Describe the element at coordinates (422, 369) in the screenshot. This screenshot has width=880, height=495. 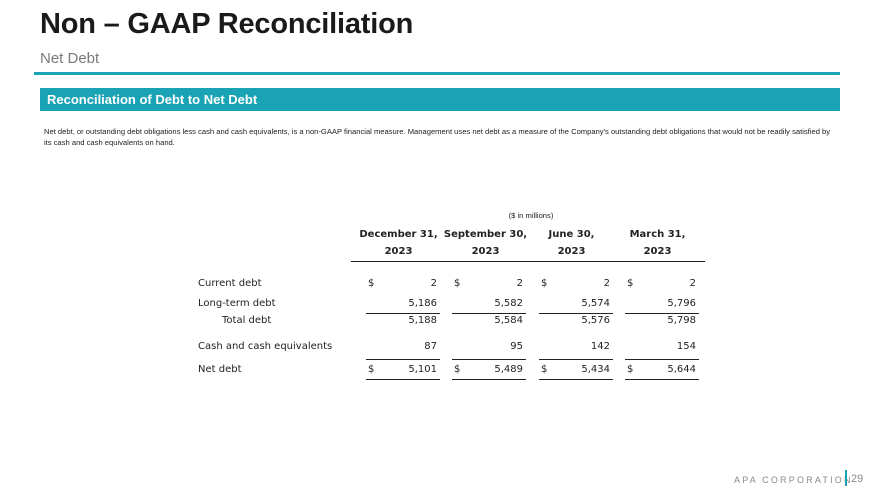
I see `cell-value: 5,101` at that location.